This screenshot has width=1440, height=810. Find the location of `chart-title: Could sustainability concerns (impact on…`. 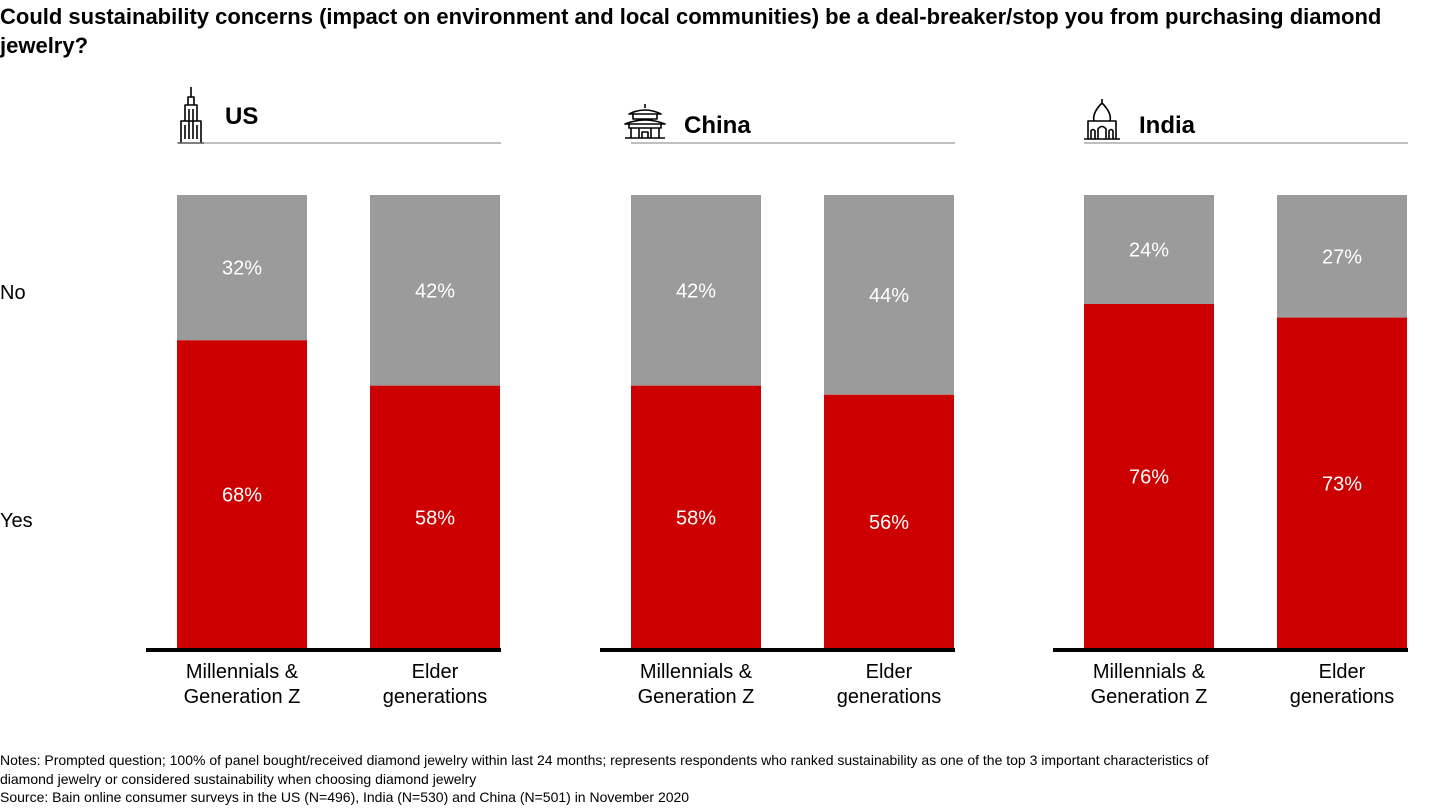

chart-title: Could sustainability concerns (impact on… is located at coordinates (691, 31).